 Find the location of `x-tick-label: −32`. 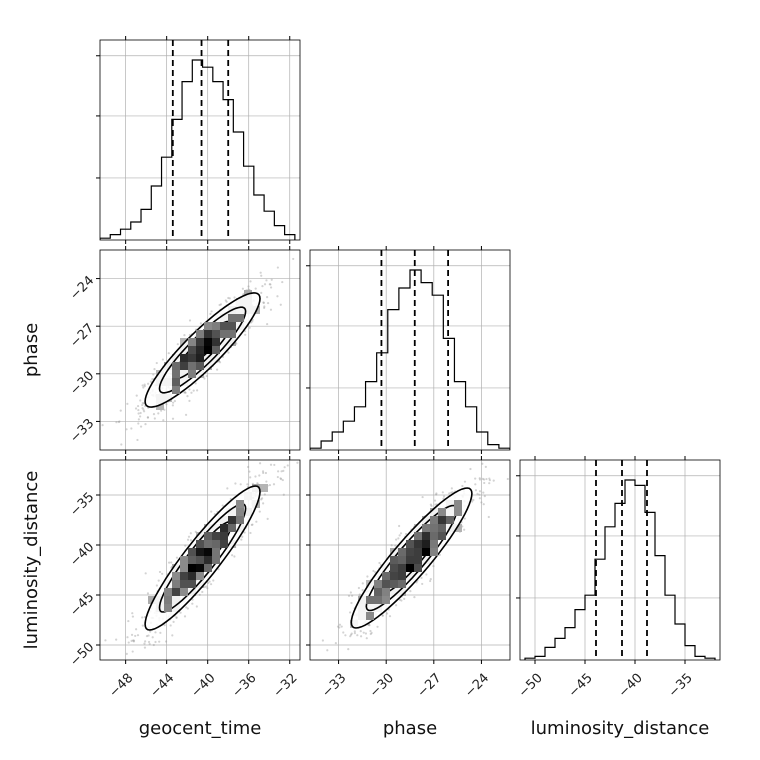

x-tick-label: −32 is located at coordinates (286, 686).